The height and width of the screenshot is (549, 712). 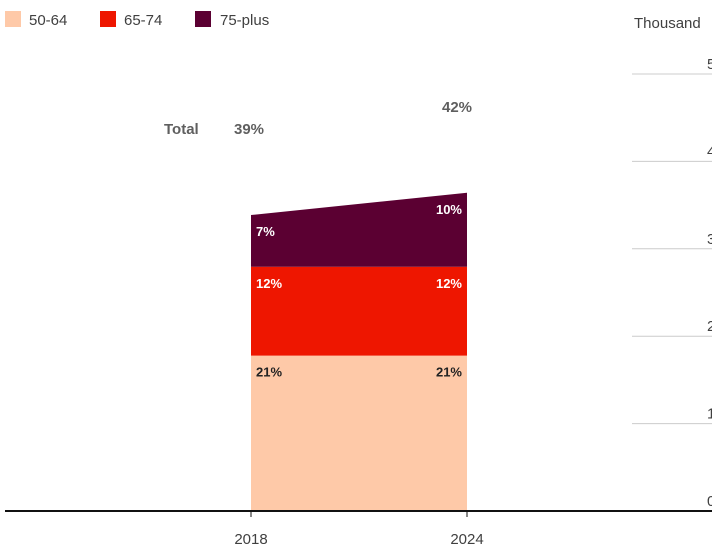 I want to click on segment-label-50-64-2018: 21%, so click(x=269, y=372).